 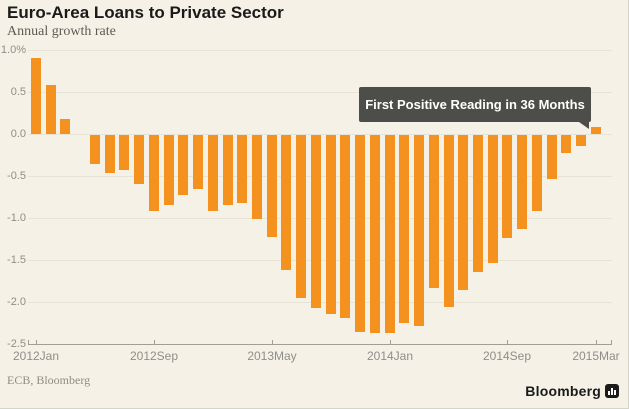 What do you see at coordinates (272, 186) in the screenshot?
I see `bar-2013-may` at bounding box center [272, 186].